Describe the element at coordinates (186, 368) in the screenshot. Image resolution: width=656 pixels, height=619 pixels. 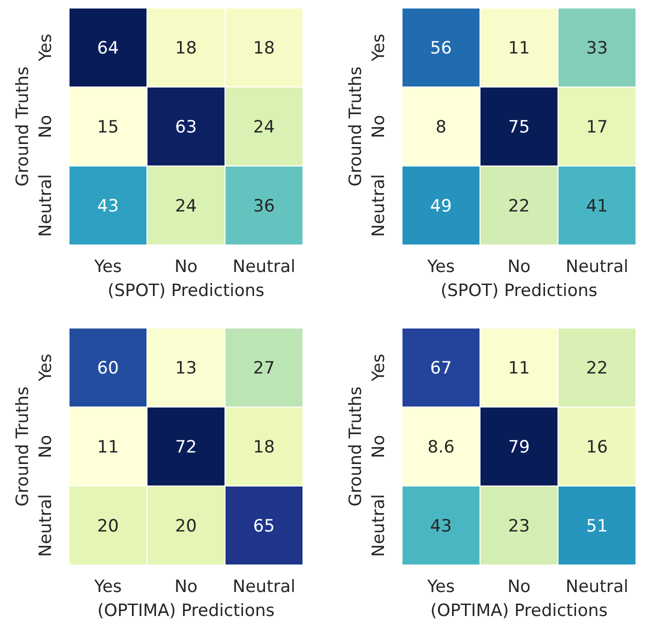
I see `data-label: 13` at that location.